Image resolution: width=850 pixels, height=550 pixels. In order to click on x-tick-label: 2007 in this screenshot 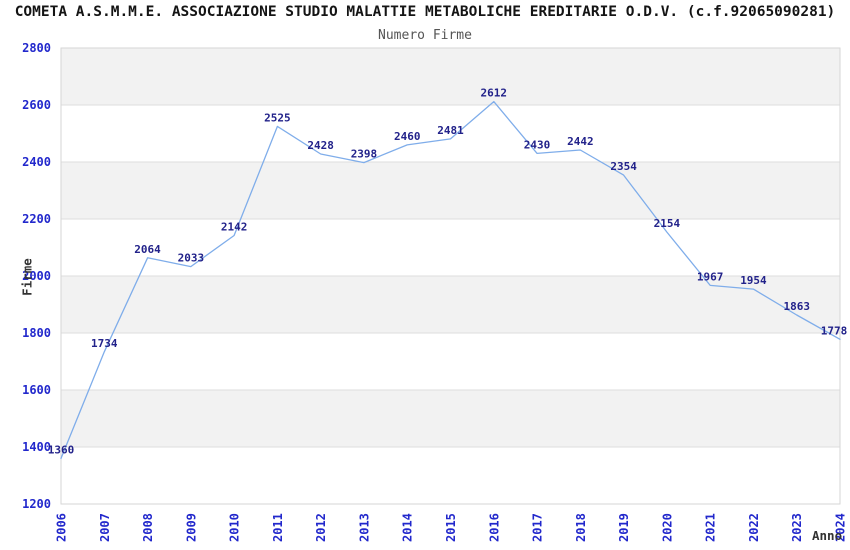, I will do `click(105, 527)`.